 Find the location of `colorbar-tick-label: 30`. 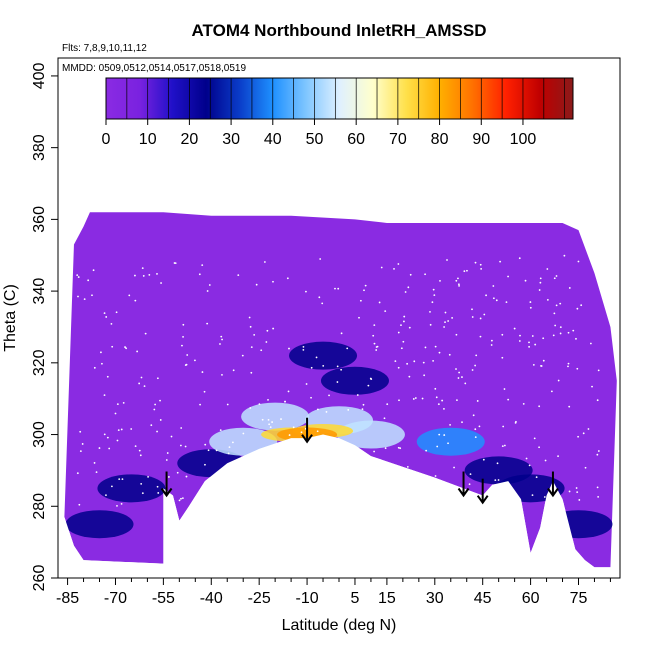

colorbar-tick-label: 30 is located at coordinates (231, 139).